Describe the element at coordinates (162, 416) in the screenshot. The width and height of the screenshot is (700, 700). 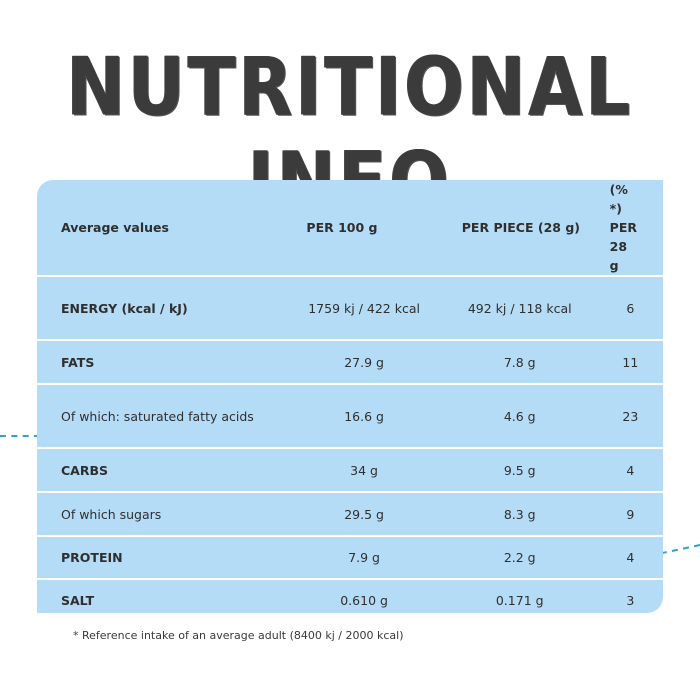
I see `row-label: Of which: saturated fatty acids` at that location.